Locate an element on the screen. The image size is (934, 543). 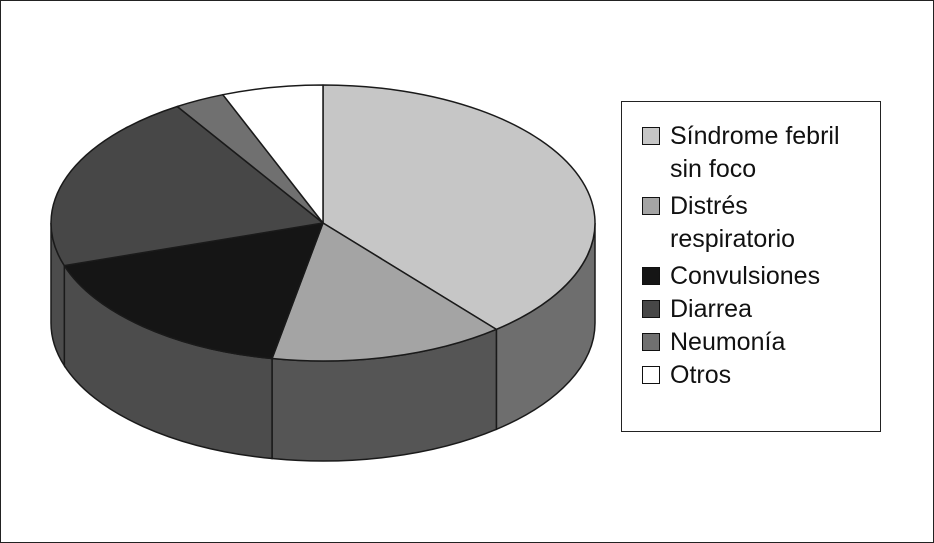
legend-label: Distrés respiratorio is located at coordinates (733, 222).